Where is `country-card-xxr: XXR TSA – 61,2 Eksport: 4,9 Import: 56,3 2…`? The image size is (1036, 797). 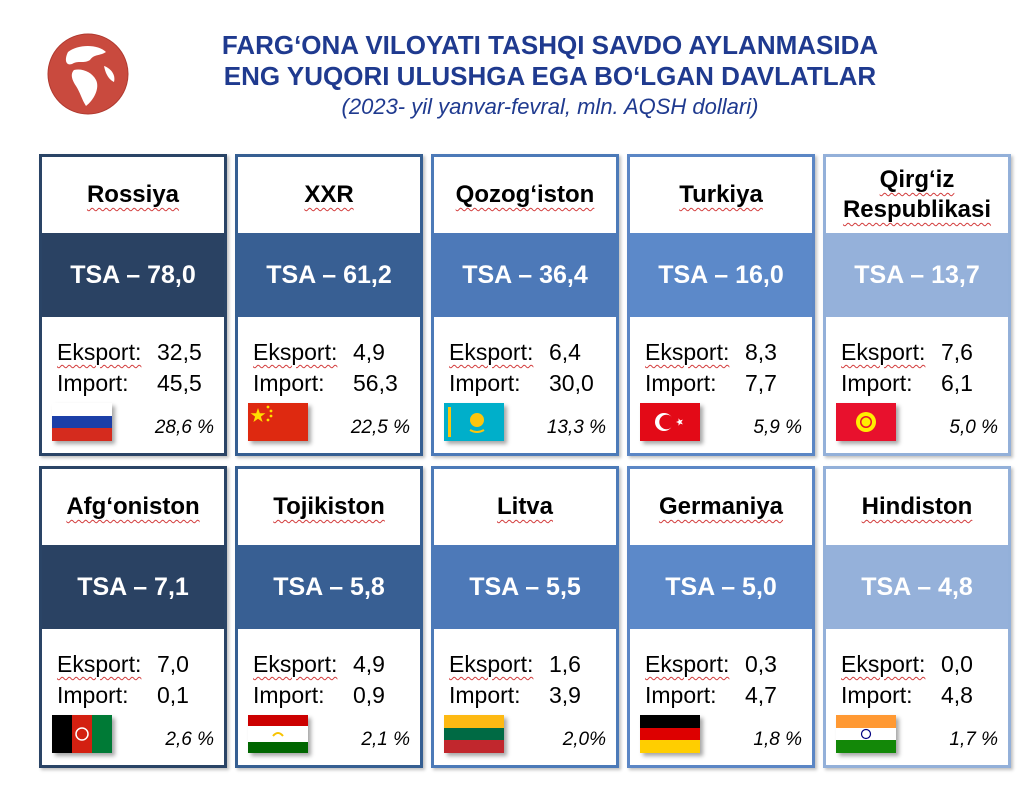 country-card-xxr: XXR TSA – 61,2 Eksport: 4,9 Import: 56,3 2… is located at coordinates (329, 305).